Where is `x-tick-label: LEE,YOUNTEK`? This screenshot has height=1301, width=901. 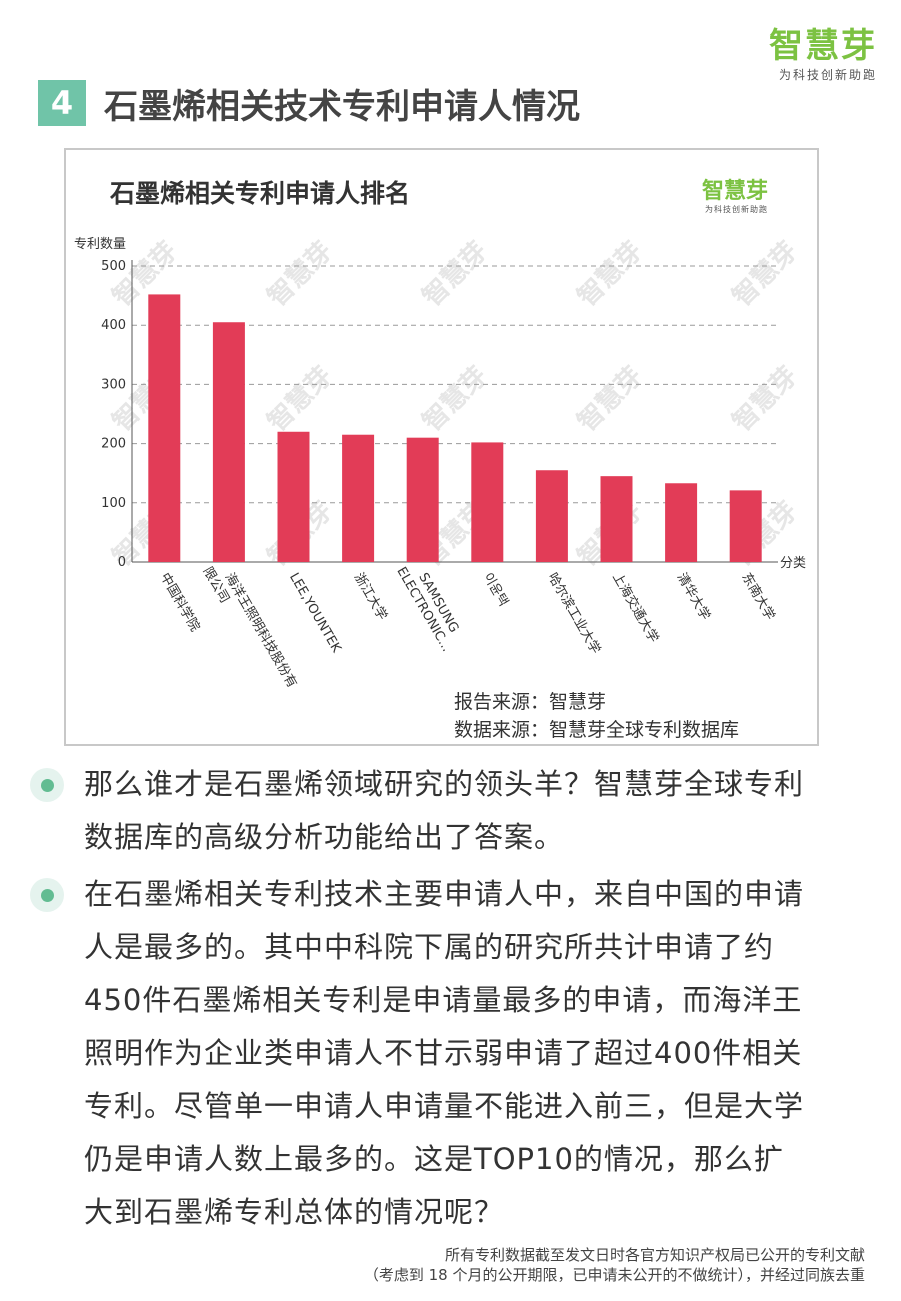 x-tick-label: LEE,YOUNTEK is located at coordinates (315, 613).